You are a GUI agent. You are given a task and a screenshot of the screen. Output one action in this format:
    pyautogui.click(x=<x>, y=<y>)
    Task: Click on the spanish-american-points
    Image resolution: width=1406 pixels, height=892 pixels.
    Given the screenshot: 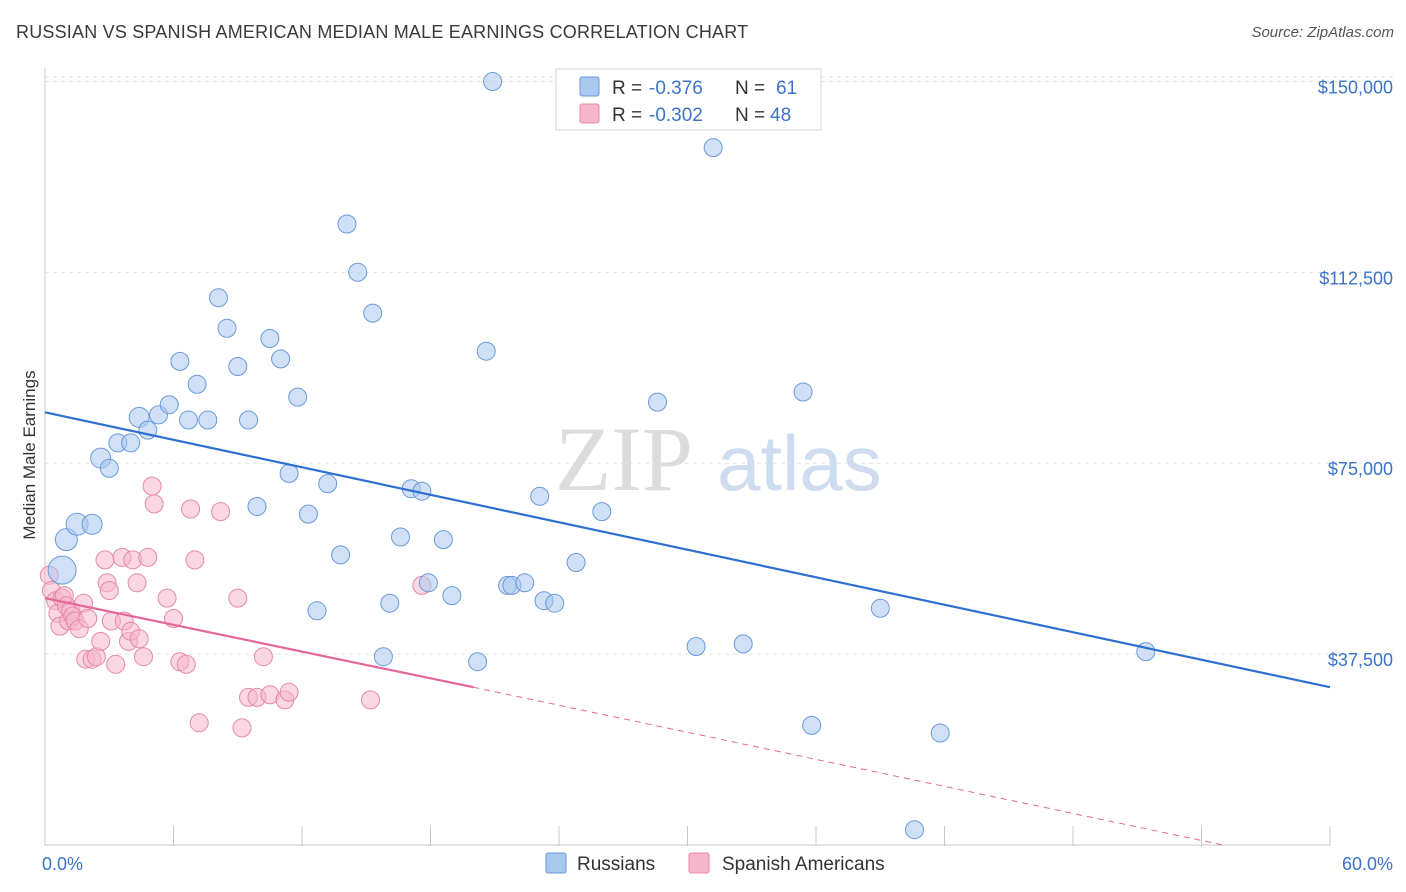 What is the action you would take?
    pyautogui.click(x=235, y=607)
    